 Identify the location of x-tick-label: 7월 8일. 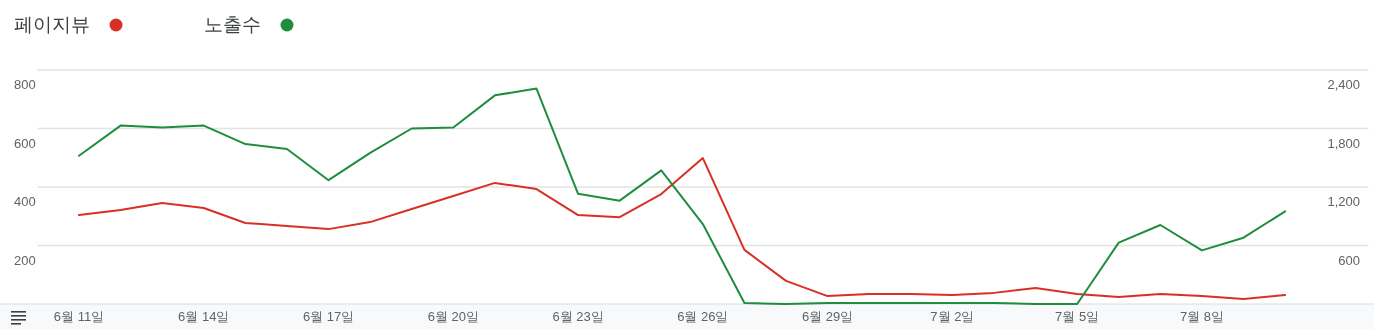
(1201, 316).